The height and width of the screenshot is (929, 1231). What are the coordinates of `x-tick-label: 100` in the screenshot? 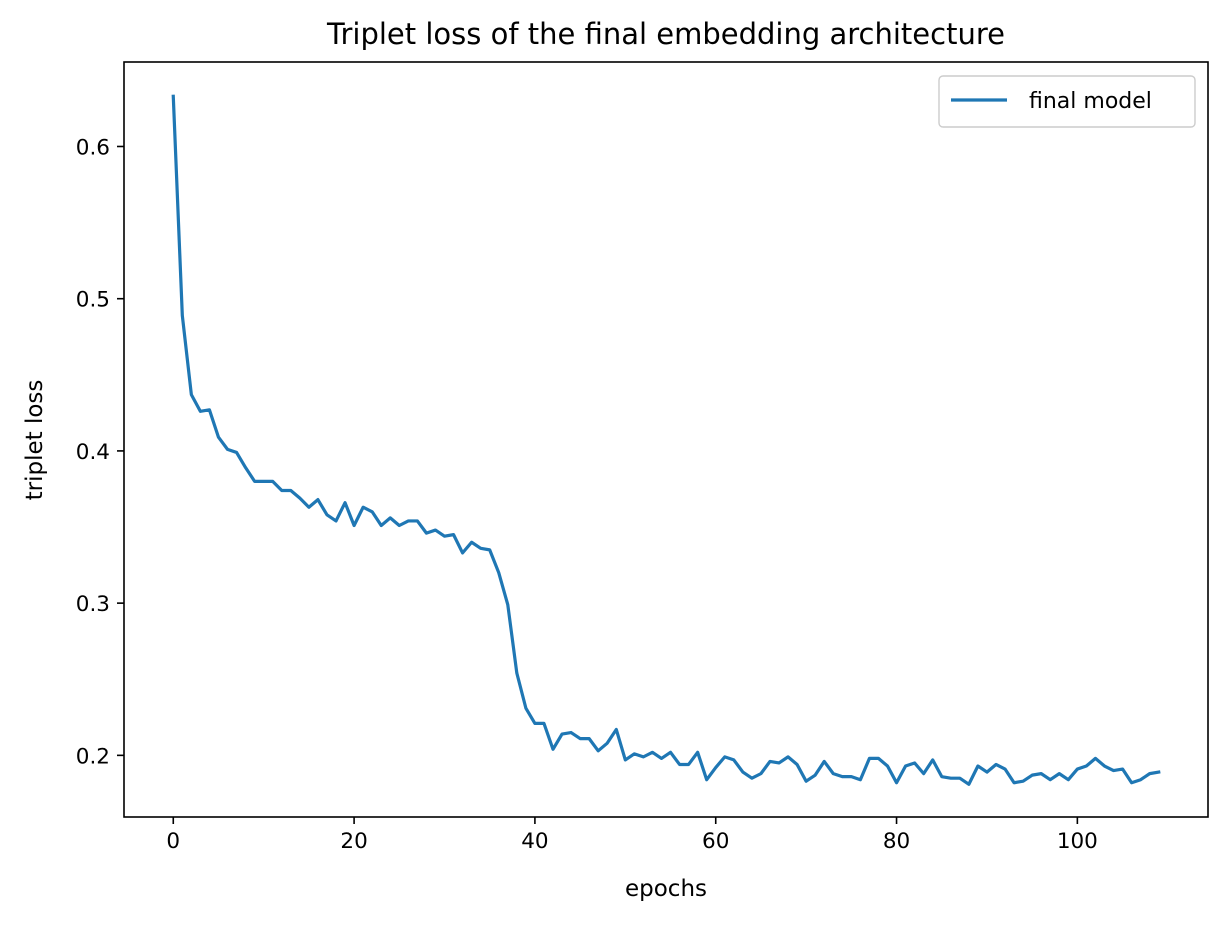 It's located at (1077, 841).